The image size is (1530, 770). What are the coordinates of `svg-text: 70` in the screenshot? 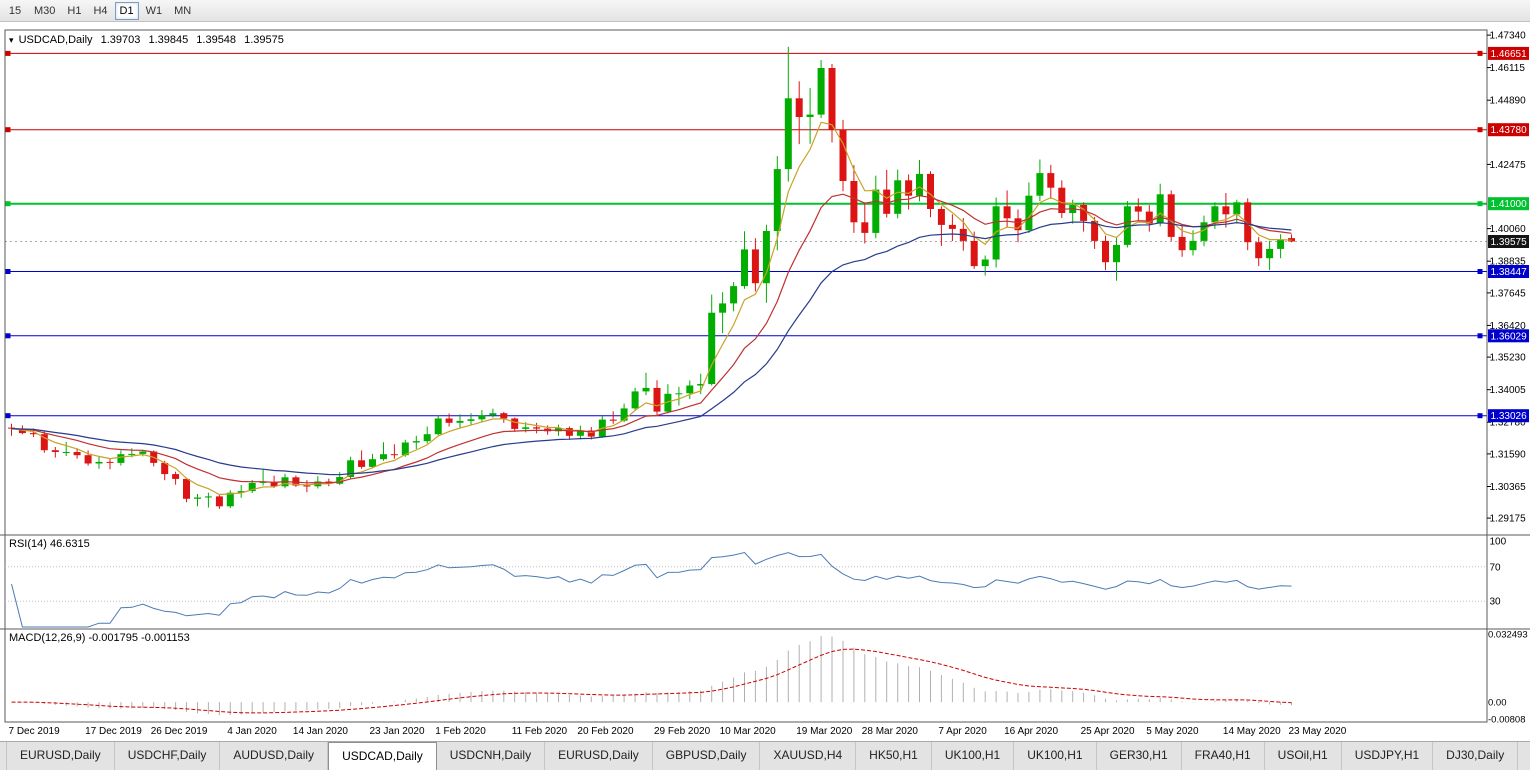 It's located at (1496, 567).